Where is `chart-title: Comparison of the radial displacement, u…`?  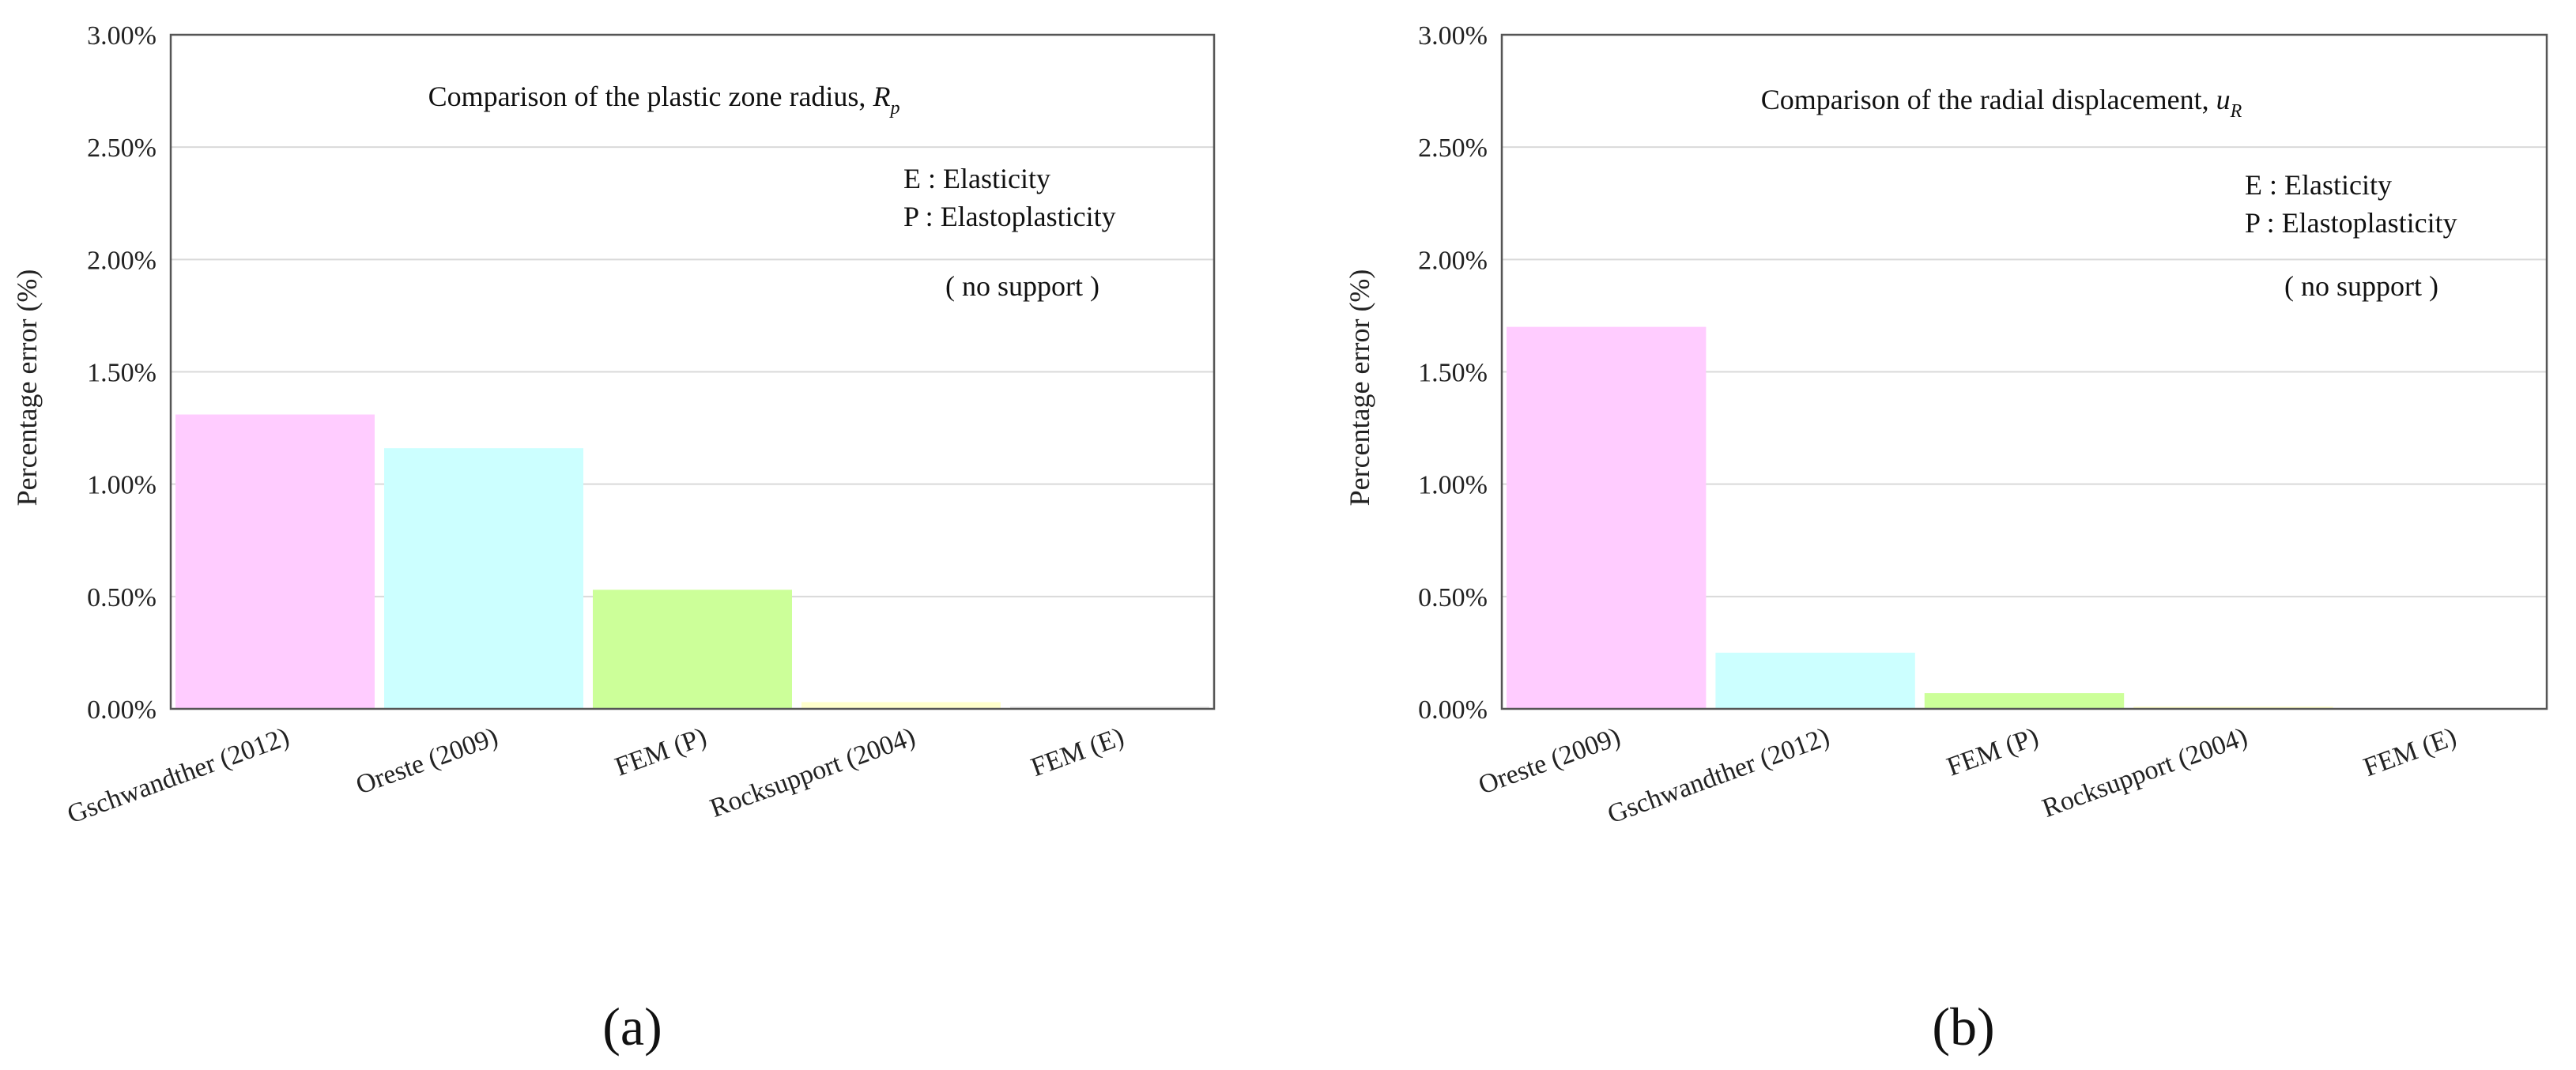 chart-title: Comparison of the radial displacement, u… is located at coordinates (2002, 103).